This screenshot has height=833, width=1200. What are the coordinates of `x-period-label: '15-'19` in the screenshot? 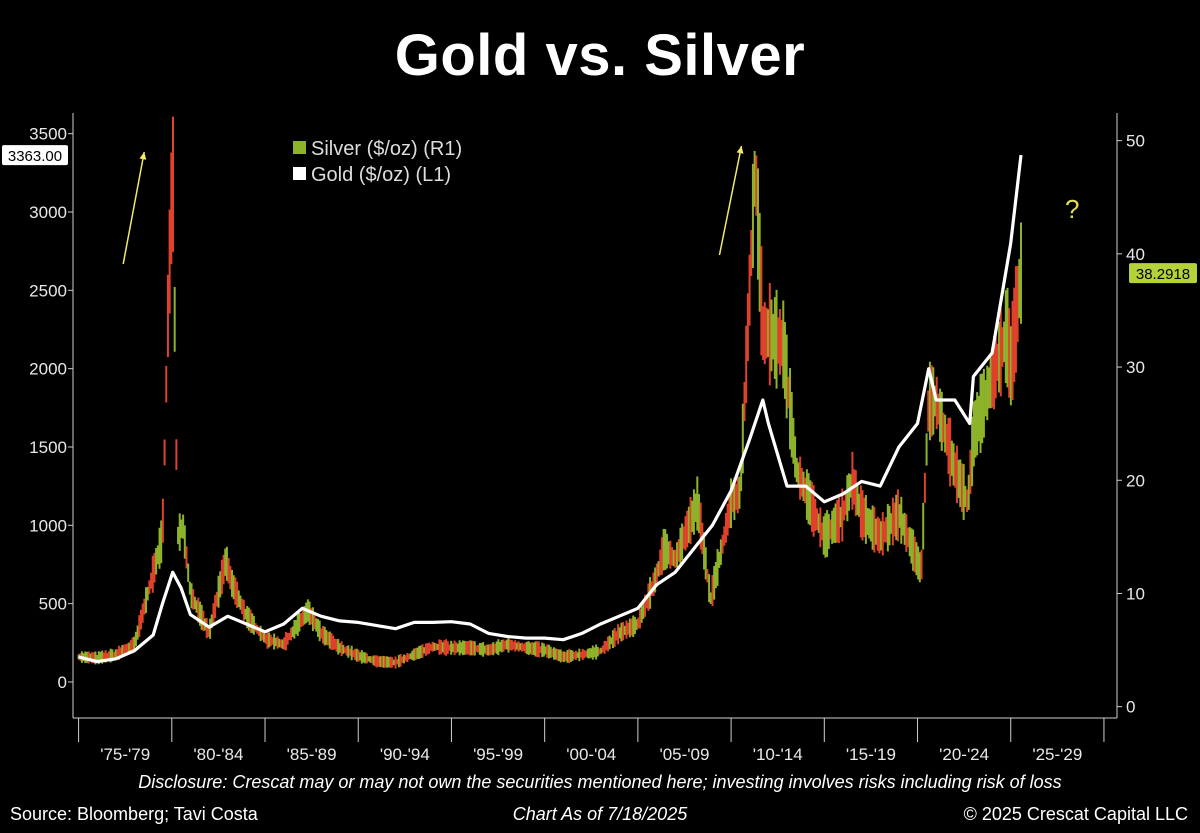 It's located at (871, 754).